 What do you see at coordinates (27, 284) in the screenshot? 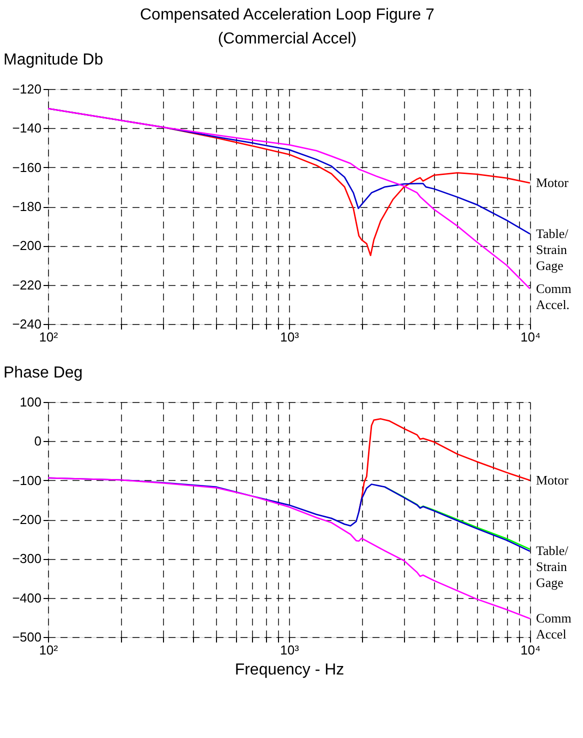
I see `y-tick-label: −220` at bounding box center [27, 284].